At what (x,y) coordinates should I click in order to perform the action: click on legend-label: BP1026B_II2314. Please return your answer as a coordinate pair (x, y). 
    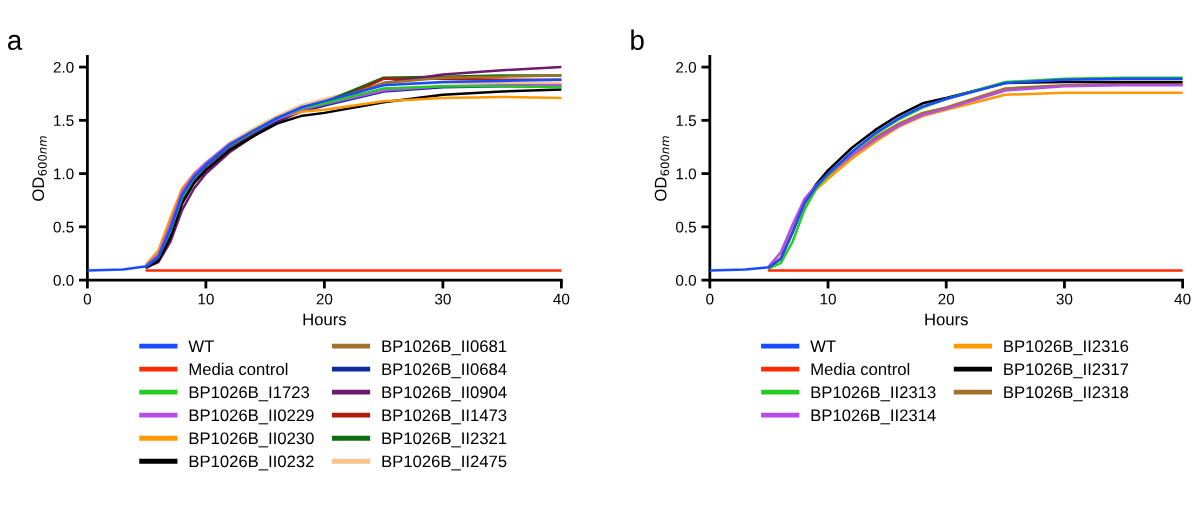
    Looking at the image, I should click on (873, 417).